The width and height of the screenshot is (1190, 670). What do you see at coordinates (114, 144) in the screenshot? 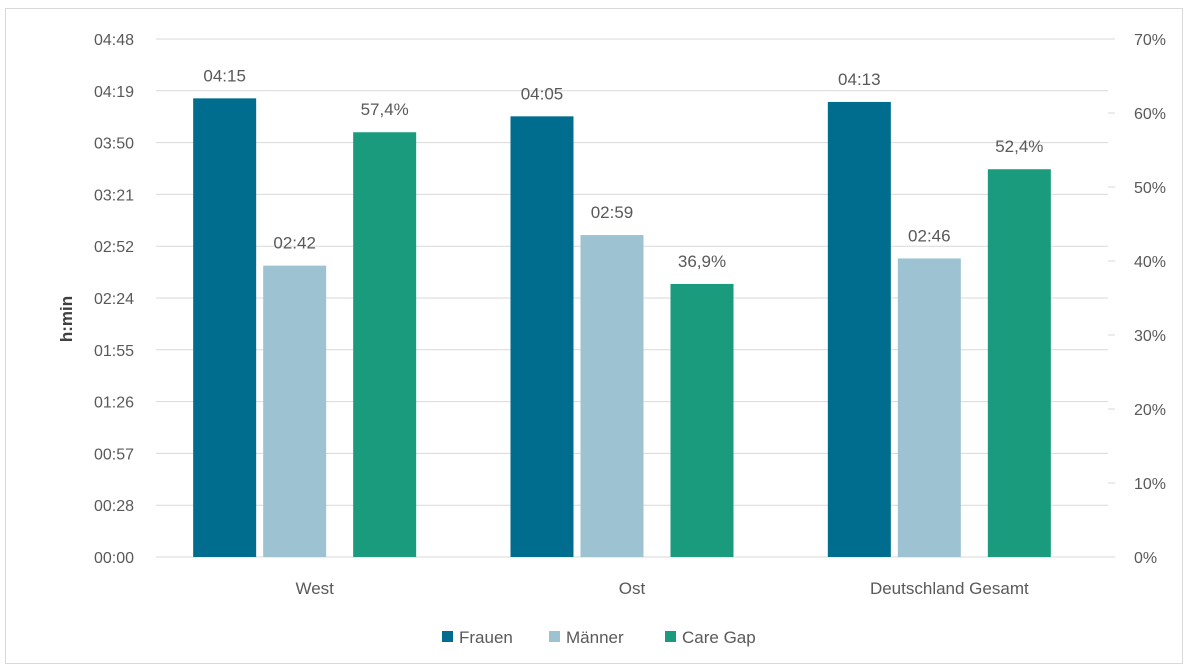
I see `left-tick-label: 03:50` at bounding box center [114, 144].